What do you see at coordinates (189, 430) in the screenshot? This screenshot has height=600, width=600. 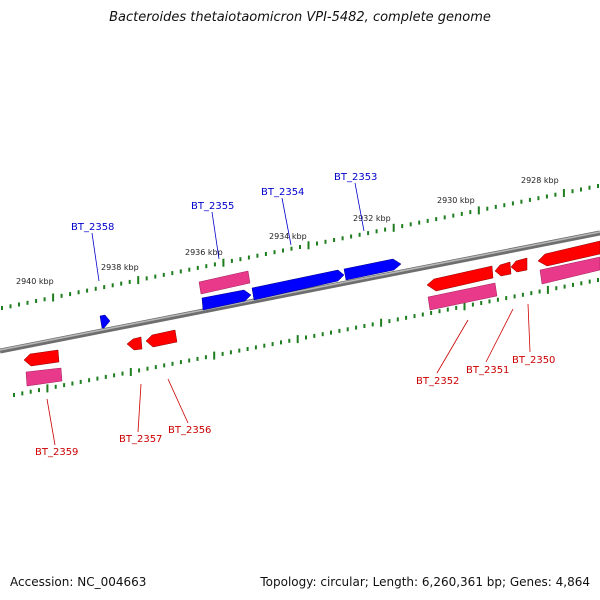 I see `gene-label-BT_2356: BT_2356` at bounding box center [189, 430].